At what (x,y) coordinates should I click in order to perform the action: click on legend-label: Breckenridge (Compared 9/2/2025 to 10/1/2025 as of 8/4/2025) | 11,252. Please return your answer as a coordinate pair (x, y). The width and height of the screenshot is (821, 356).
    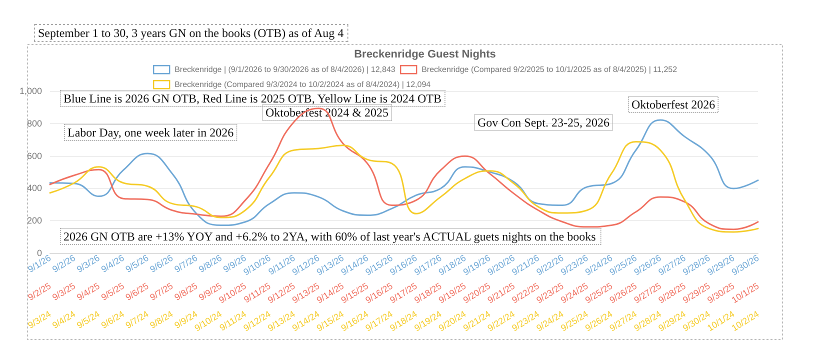
    Looking at the image, I should click on (550, 69).